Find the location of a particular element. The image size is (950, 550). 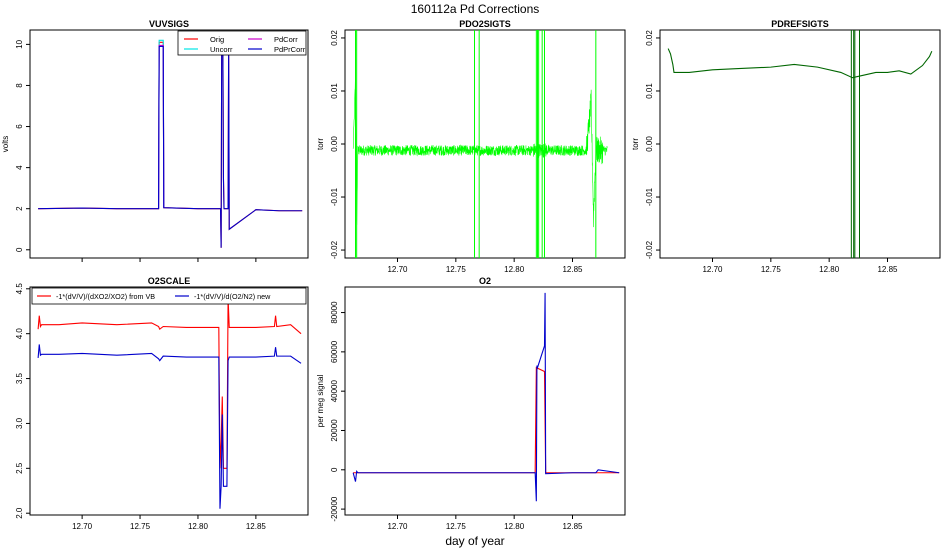

pdrefsigts-y-tick-label: 0.02 is located at coordinates (649, 38).